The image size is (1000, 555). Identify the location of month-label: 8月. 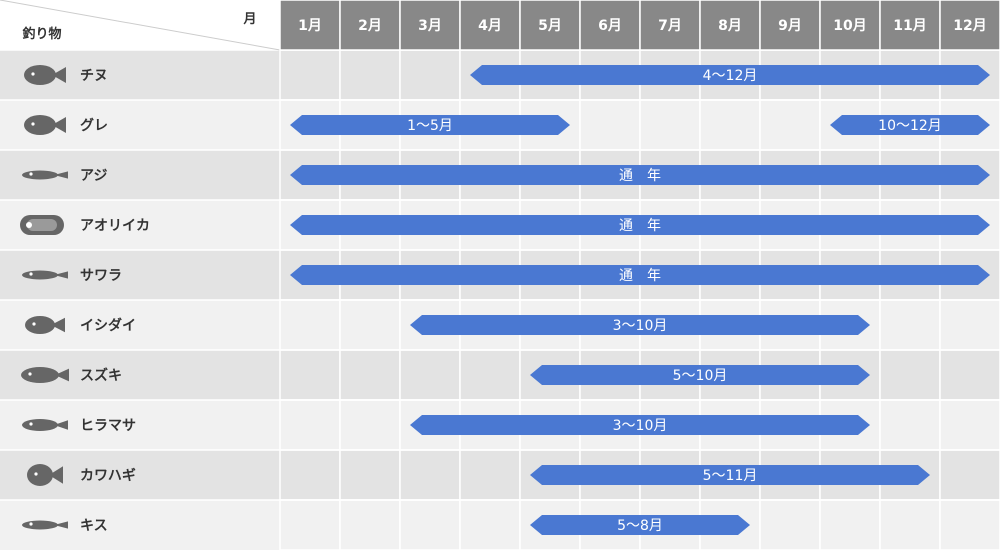
(730, 26).